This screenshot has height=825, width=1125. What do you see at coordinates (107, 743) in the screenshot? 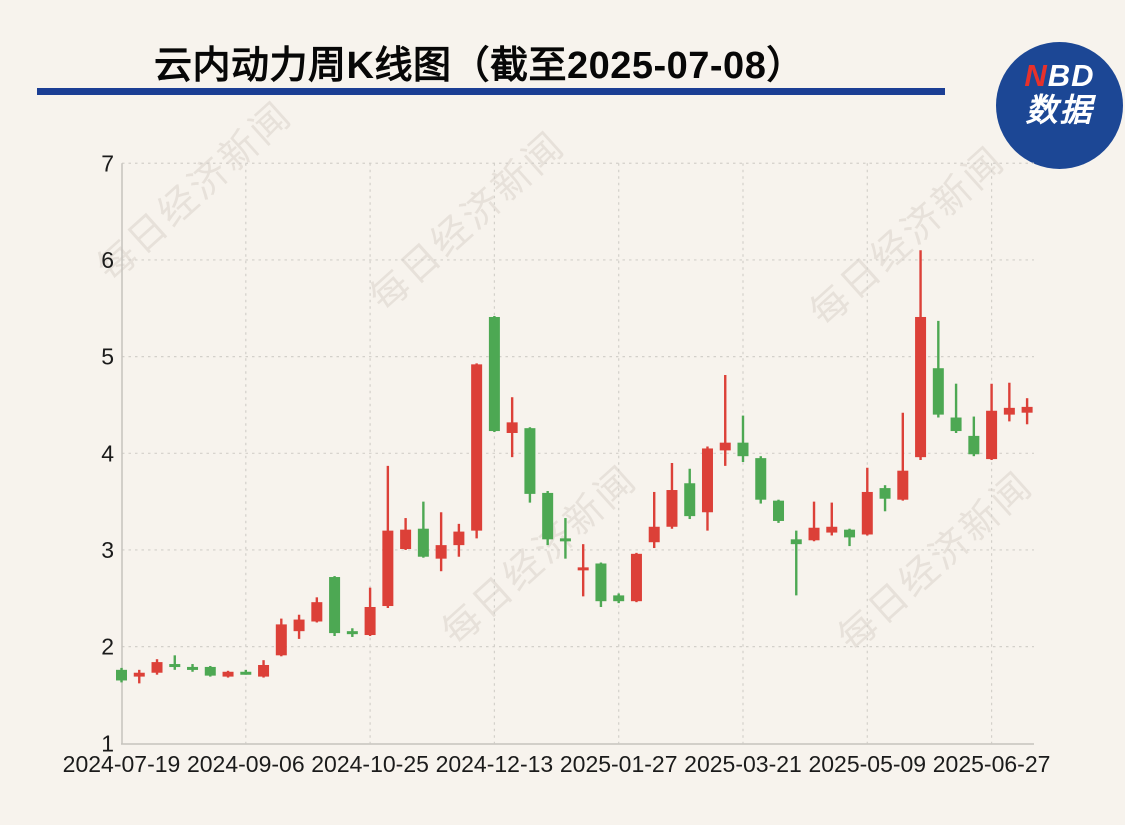
I see `y-tick-label-1: 1` at bounding box center [107, 743].